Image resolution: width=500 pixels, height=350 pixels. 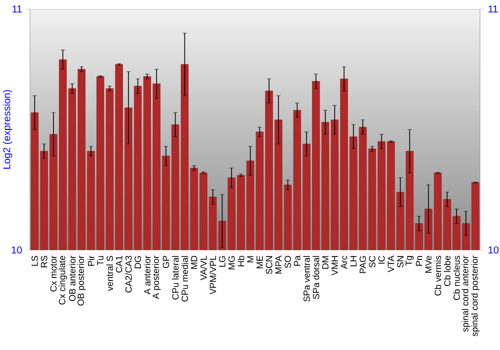 I want to click on y2-tick-label: 10, so click(x=493, y=250).